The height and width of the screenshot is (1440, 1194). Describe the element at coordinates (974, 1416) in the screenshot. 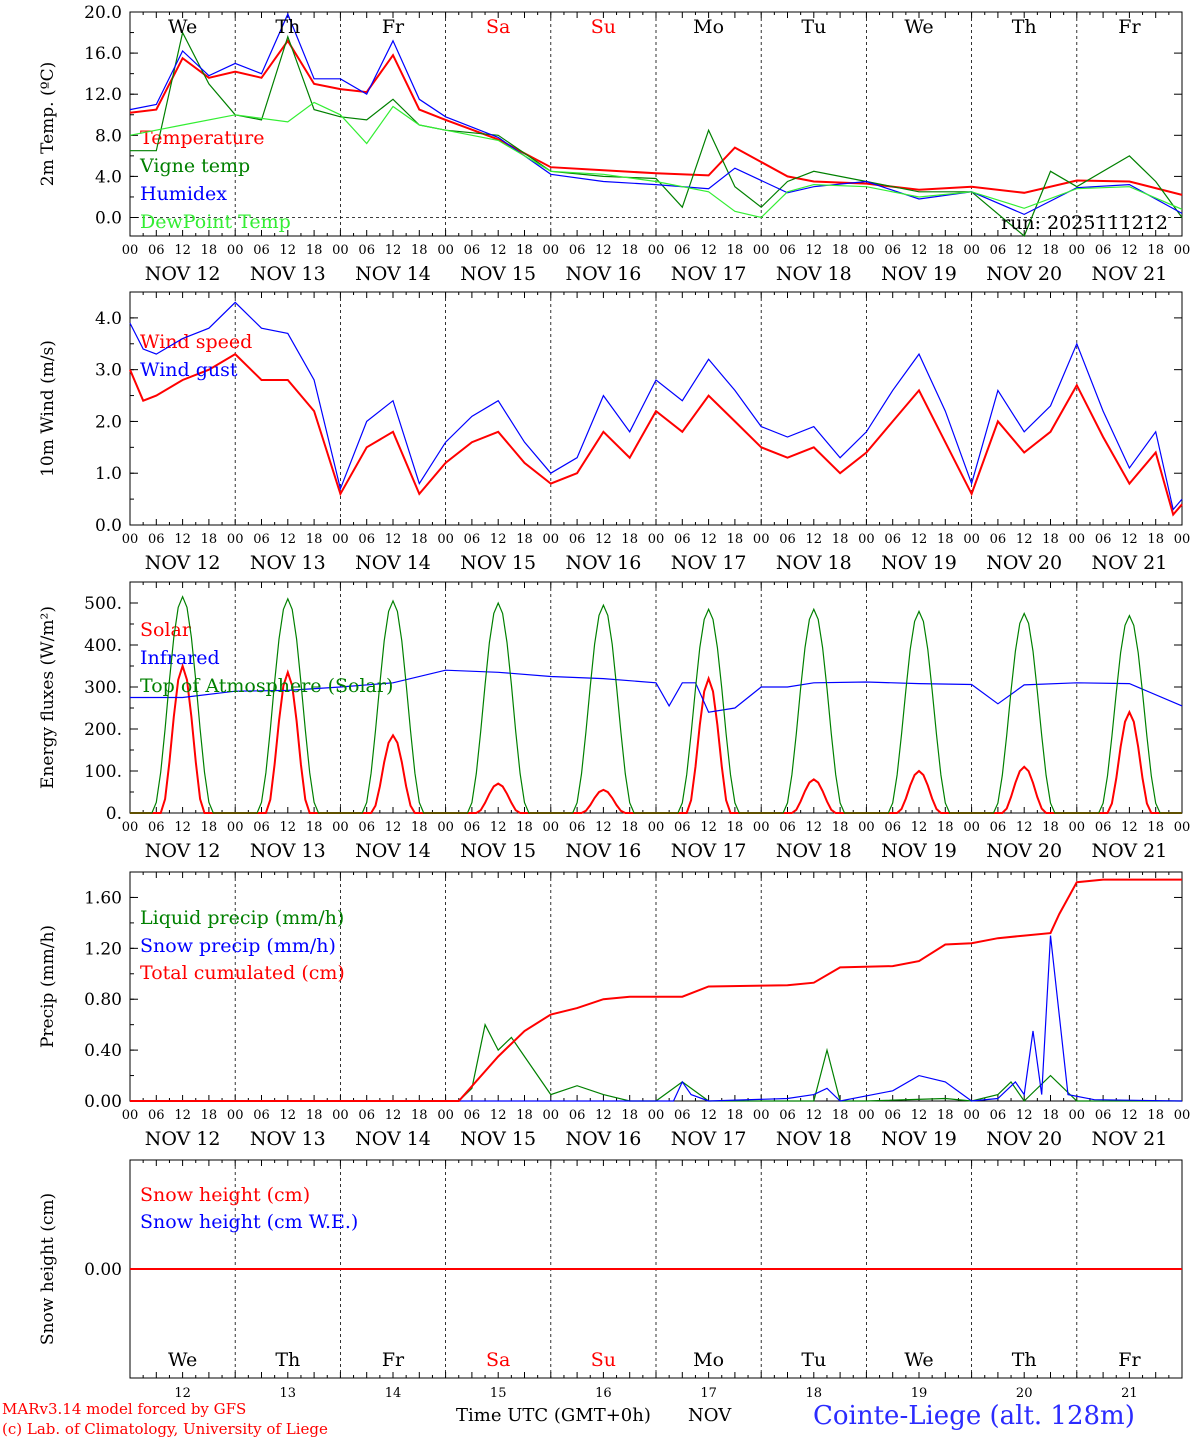

I see `station-title: Cointe-Liege (alt. 128m)` at that location.